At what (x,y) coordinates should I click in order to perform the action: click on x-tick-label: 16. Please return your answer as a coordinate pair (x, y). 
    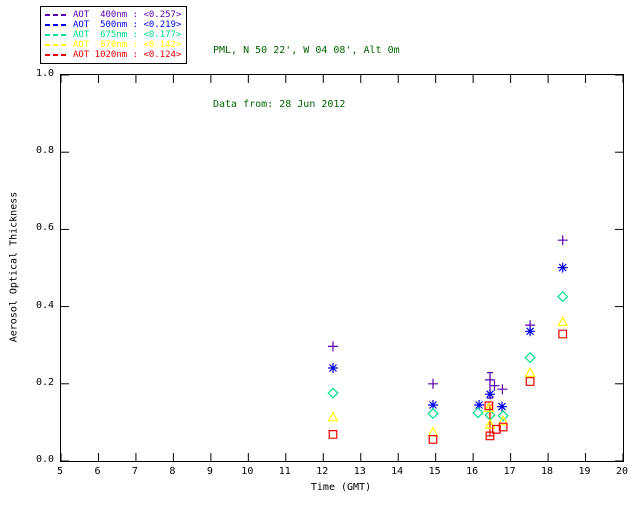
    Looking at the image, I should click on (472, 471).